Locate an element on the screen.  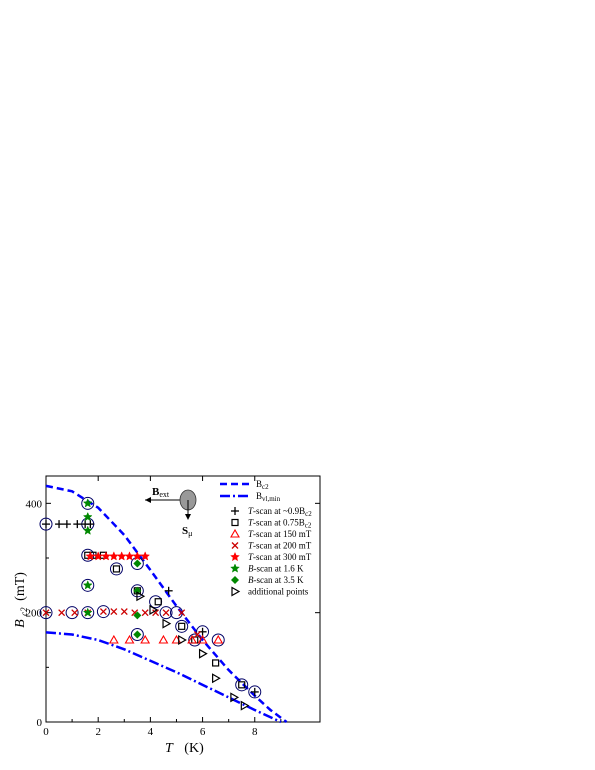
bext-arrow-head is located at coordinates (148, 500).